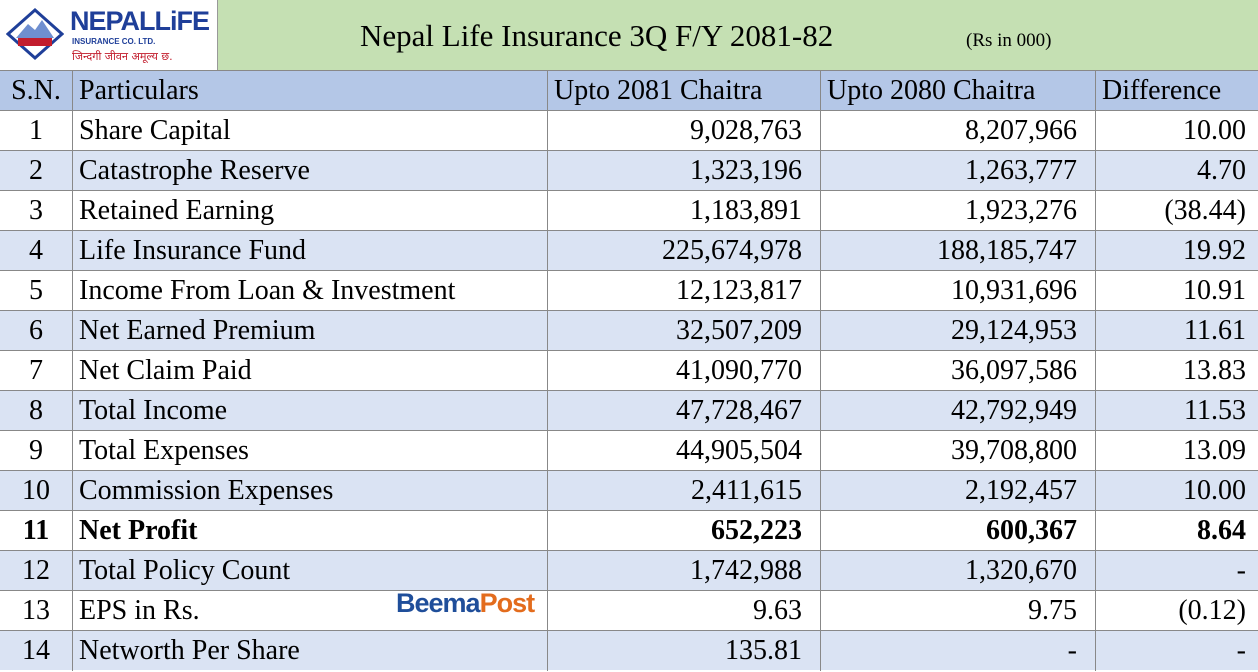 This screenshot has height=672, width=1258. What do you see at coordinates (309, 611) in the screenshot?
I see `table-cell: EPS in Rs.` at bounding box center [309, 611].